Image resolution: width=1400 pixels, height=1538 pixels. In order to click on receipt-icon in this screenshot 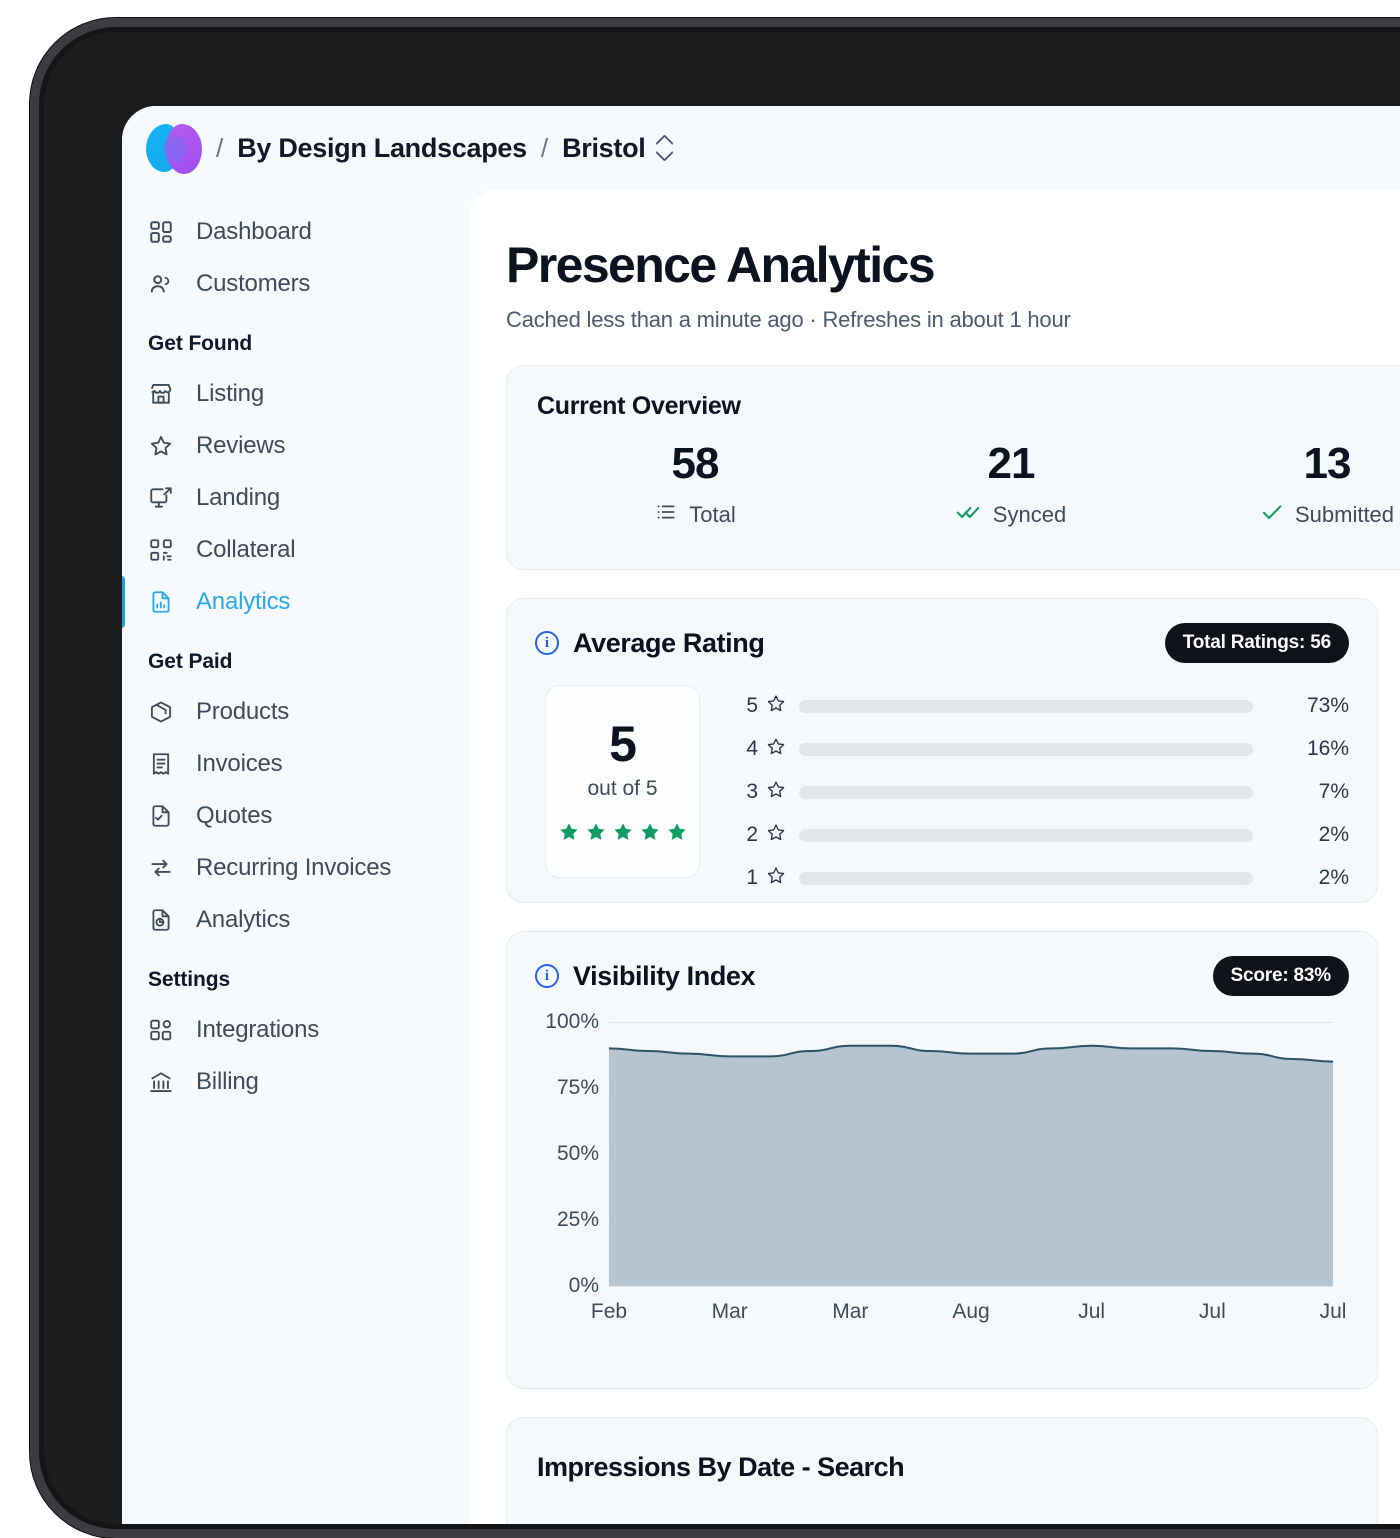, I will do `click(161, 764)`.